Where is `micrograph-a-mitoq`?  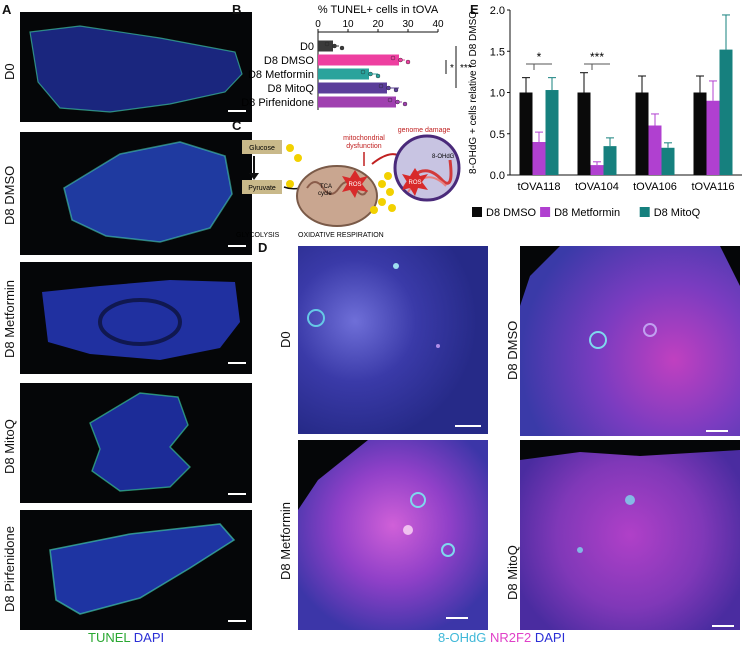
micrograph-a-mitoq is located at coordinates (136, 443).